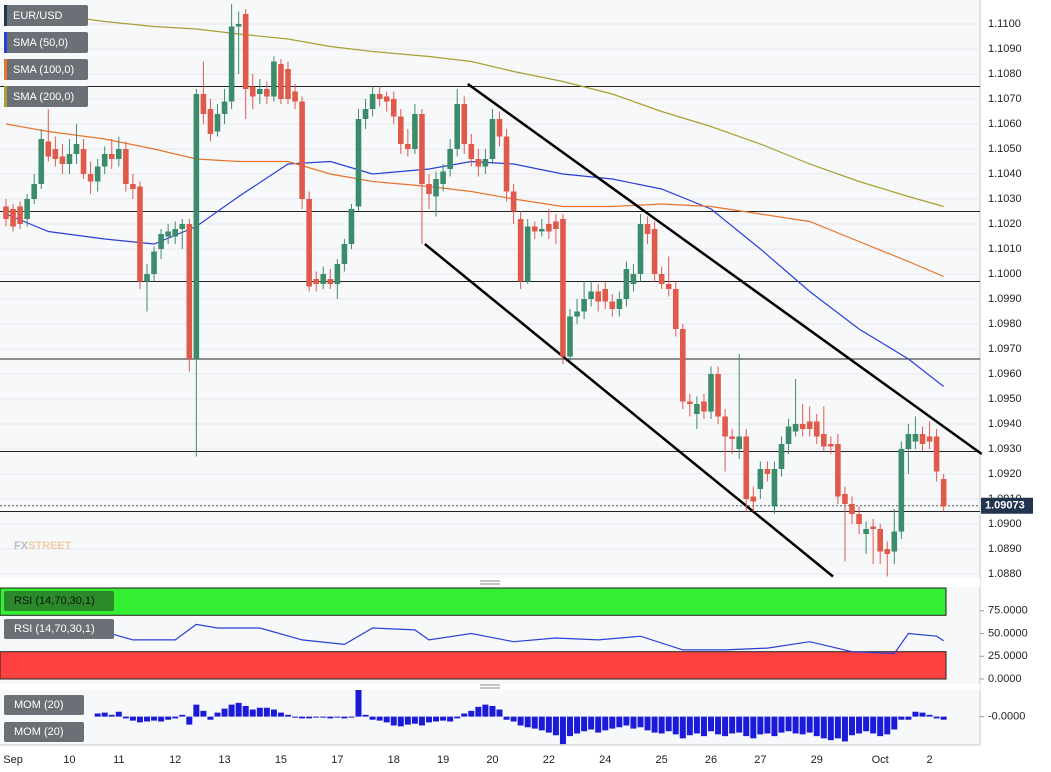 This screenshot has width=1051, height=772. Describe the element at coordinates (1005, 49) in the screenshot. I see `y-tick-label: 1.1090` at that location.